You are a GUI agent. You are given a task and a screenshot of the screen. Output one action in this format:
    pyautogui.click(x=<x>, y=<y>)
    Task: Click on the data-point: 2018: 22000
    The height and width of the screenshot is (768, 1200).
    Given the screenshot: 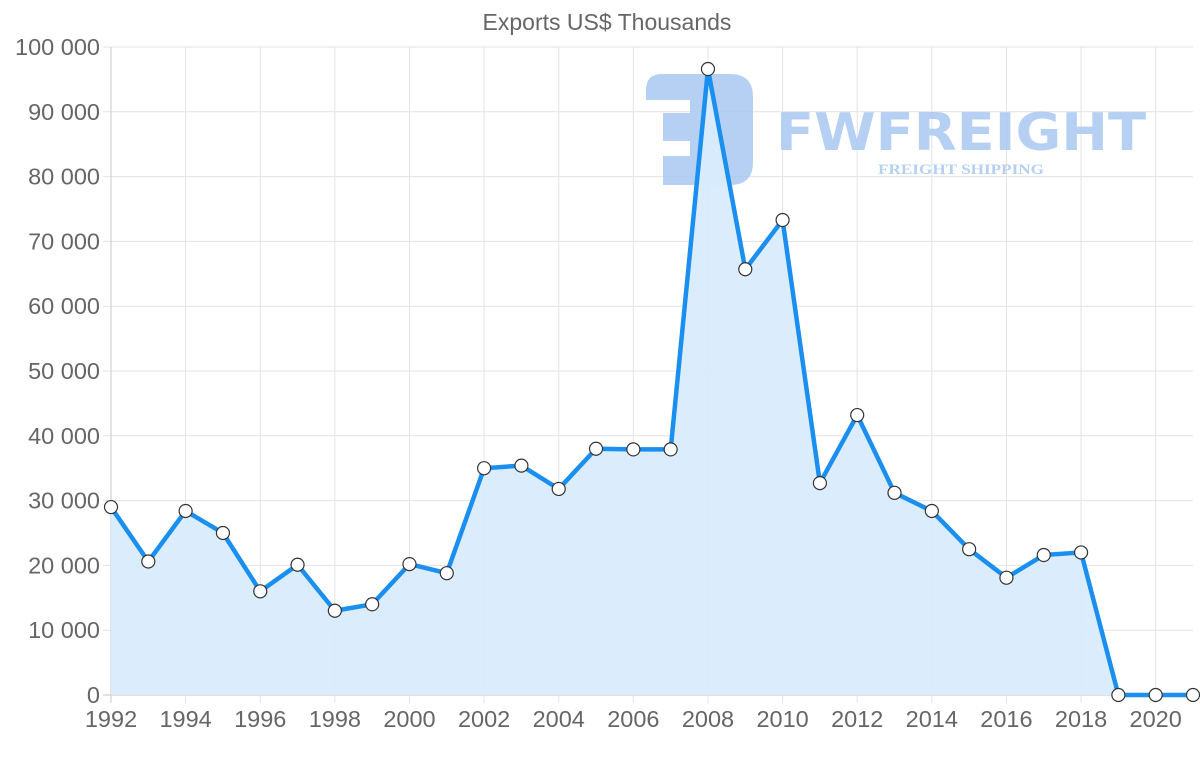 What is the action you would take?
    pyautogui.click(x=1081, y=552)
    